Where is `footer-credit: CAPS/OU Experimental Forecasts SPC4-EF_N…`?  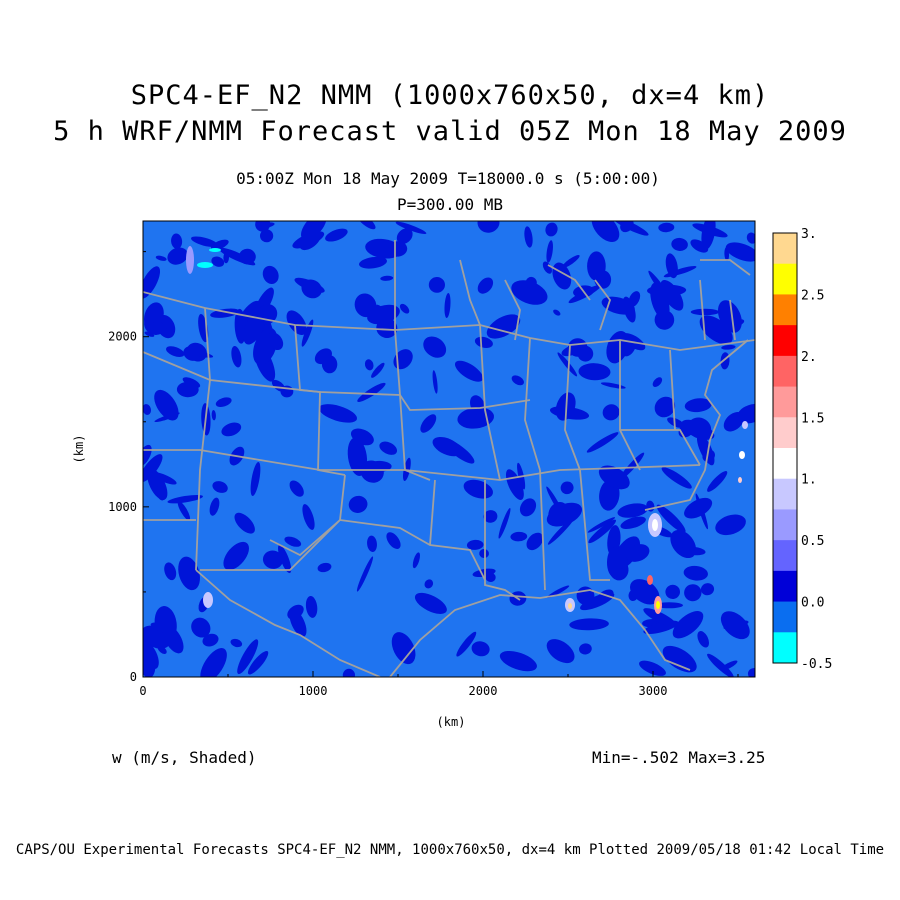 footer-credit: CAPS/OU Experimental Forecasts SPC4-EF_N… is located at coordinates (450, 850).